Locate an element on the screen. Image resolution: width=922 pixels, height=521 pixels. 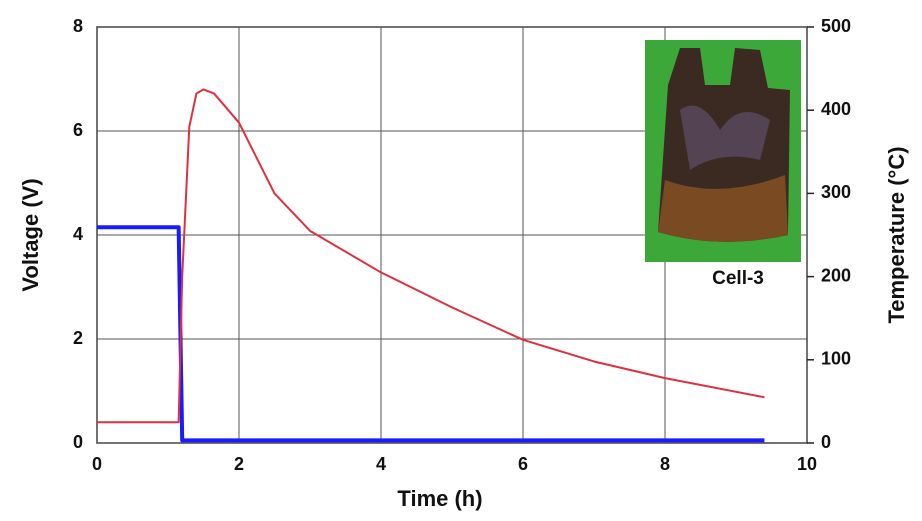
inset-label: Cell-3 is located at coordinates (738, 278).